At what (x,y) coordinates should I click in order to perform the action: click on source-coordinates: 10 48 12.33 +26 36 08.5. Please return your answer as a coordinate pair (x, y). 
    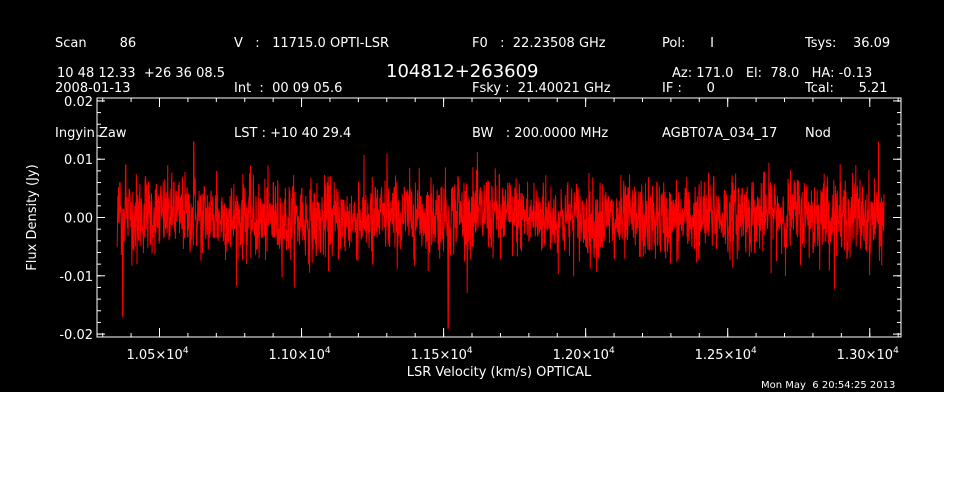
    Looking at the image, I should click on (141, 73).